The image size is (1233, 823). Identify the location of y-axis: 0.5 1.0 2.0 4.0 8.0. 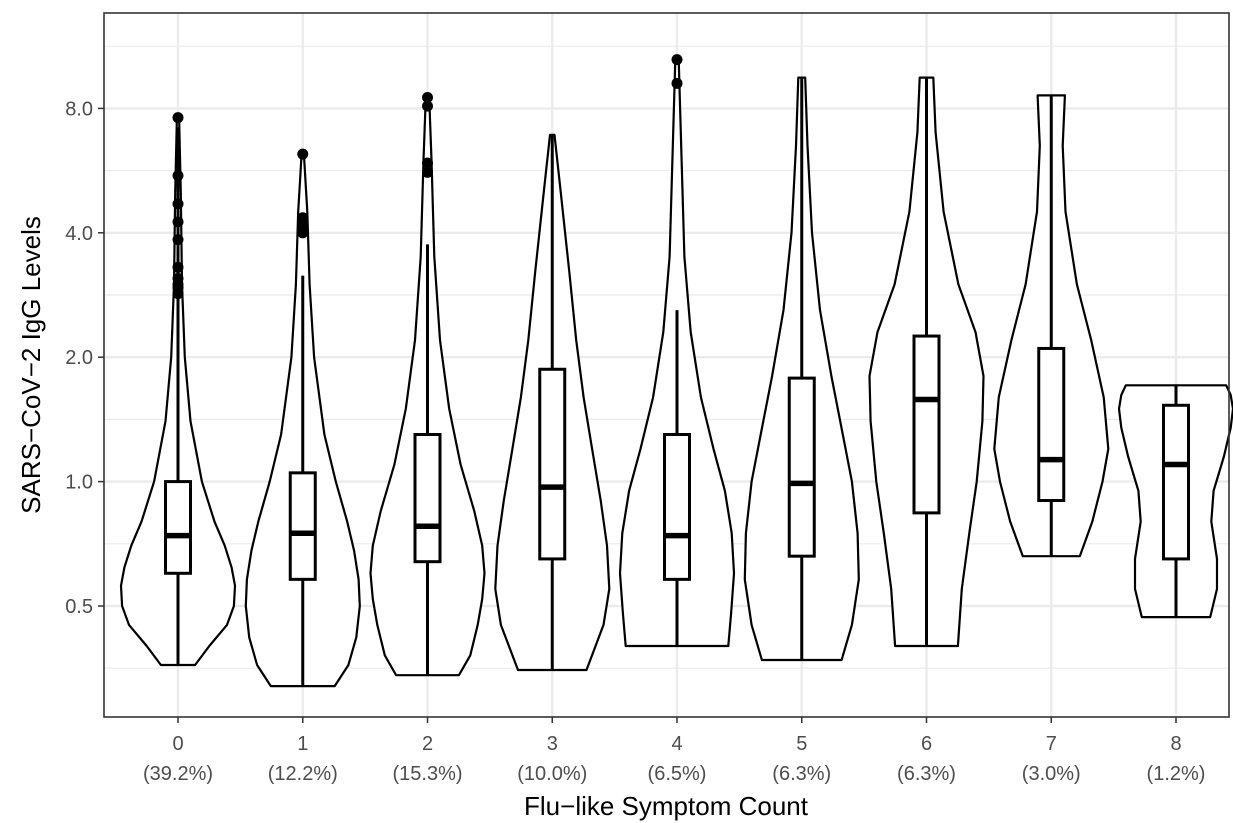
(84, 358).